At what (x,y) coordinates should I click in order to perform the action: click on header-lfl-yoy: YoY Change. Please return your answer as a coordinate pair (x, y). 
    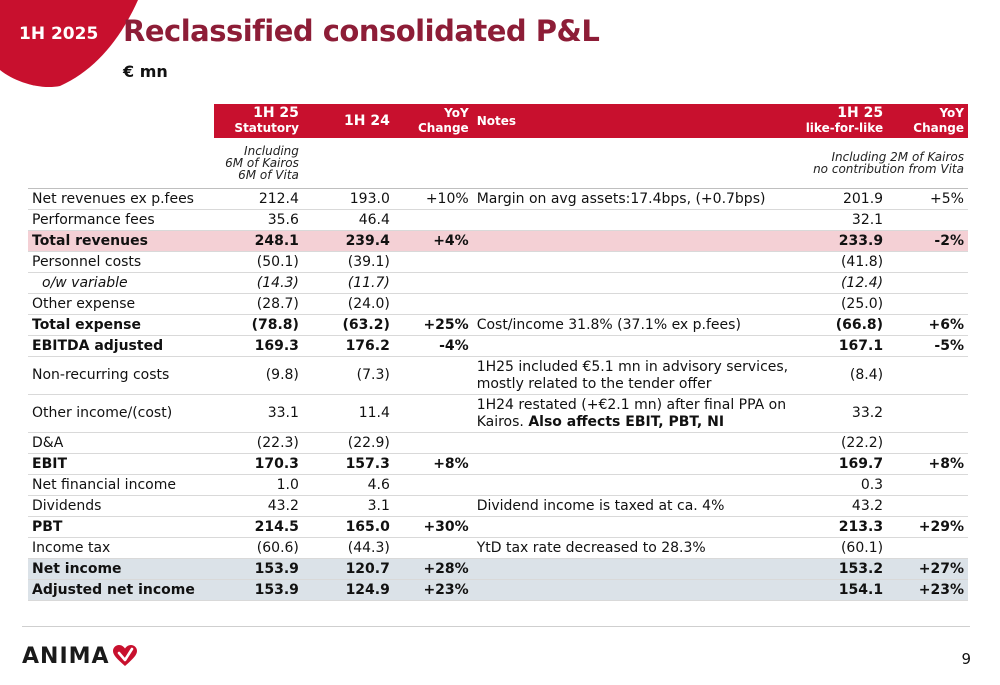
    Looking at the image, I should click on (927, 121).